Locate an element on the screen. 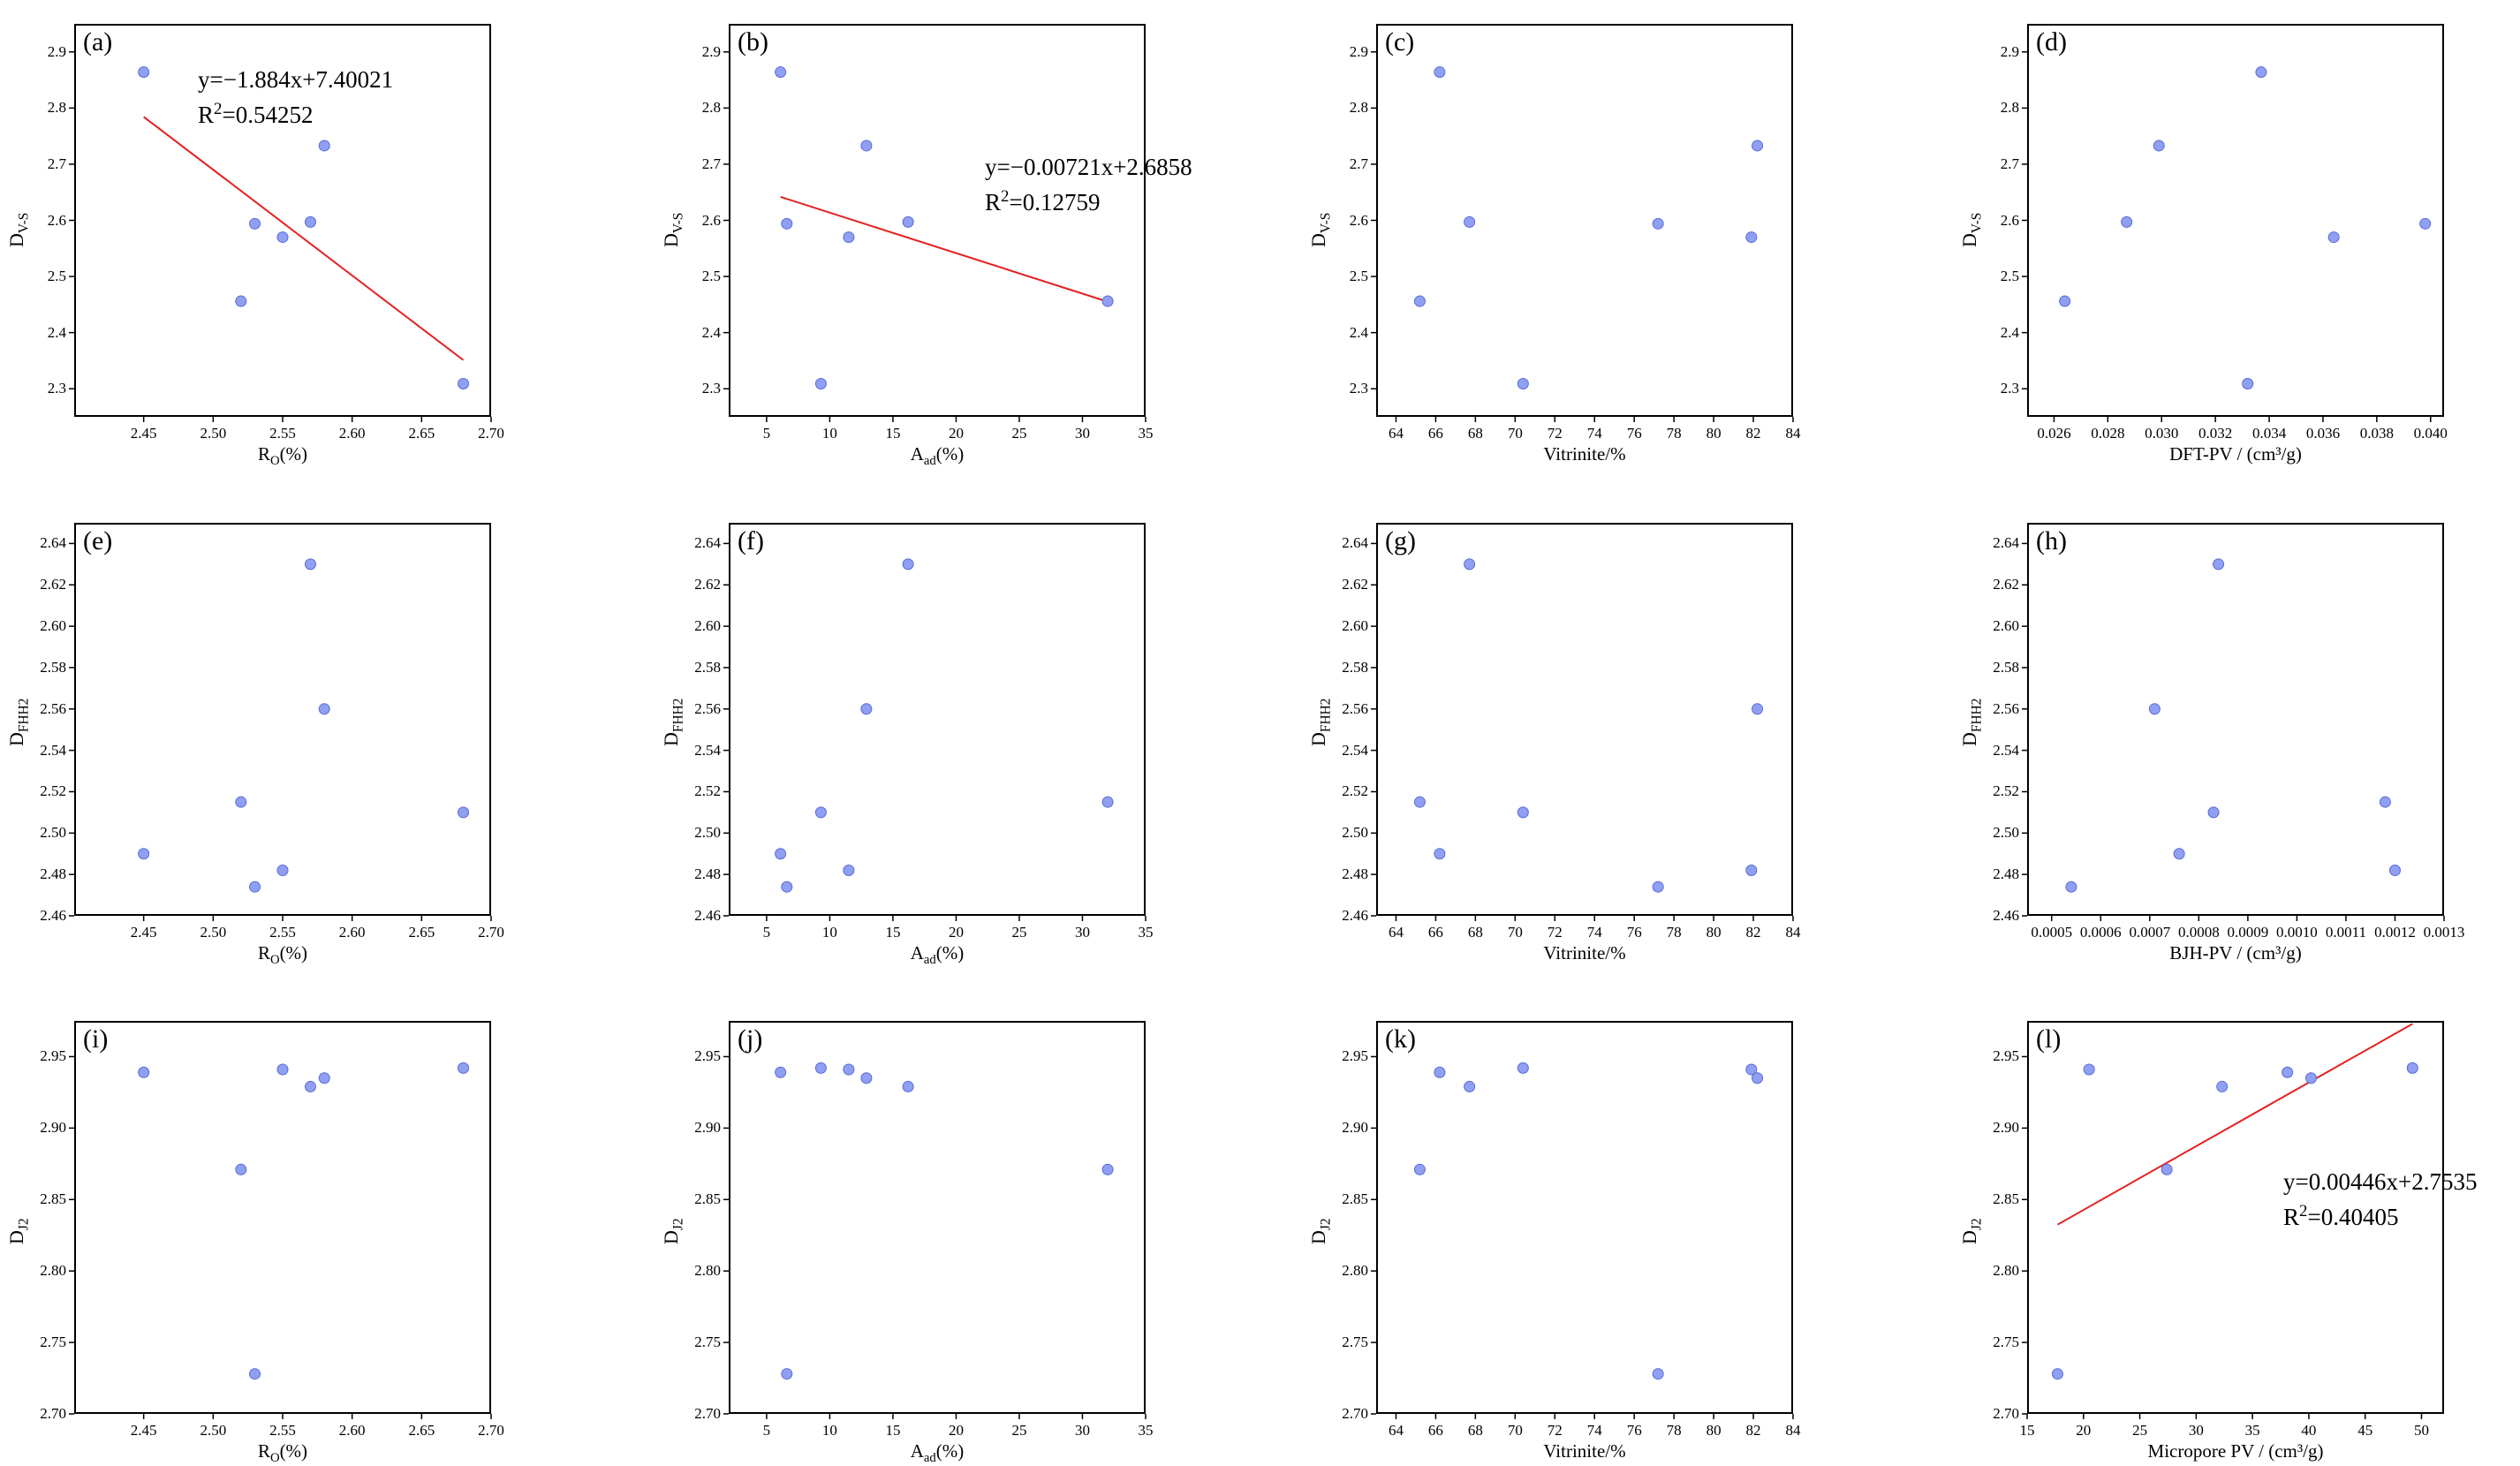 The height and width of the screenshot is (1466, 2520). y-tick-label: 2.3 is located at coordinates (56, 388).